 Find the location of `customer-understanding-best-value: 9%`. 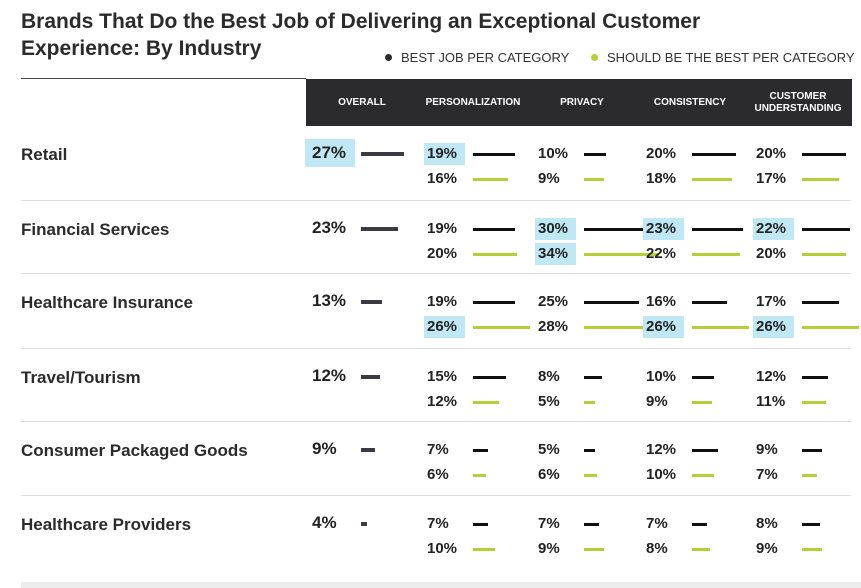

customer-understanding-best-value: 9% is located at coordinates (767, 449).